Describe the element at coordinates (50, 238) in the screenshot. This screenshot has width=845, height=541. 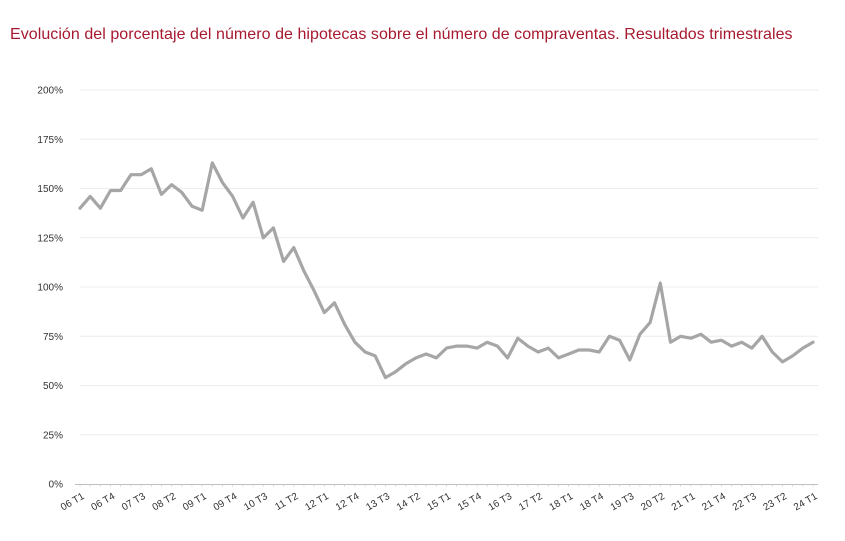
I see `y-tick-label: 125%` at that location.